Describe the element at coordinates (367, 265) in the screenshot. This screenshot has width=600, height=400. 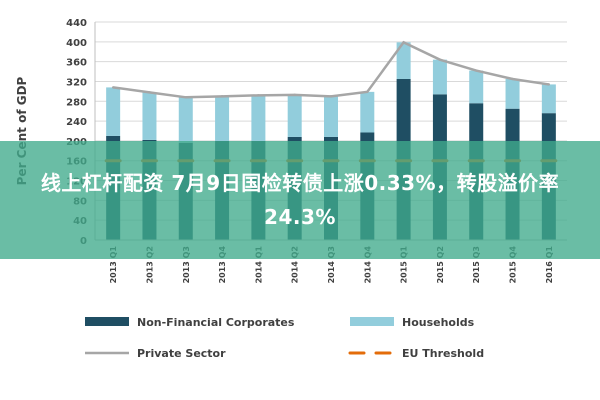
I see `x-tick-label: 2014 Q4` at that location.